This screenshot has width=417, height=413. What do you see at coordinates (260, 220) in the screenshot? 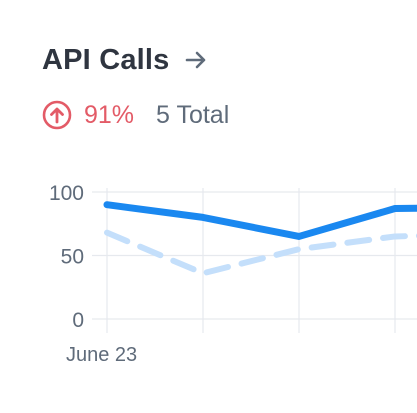
I see `series-line-current` at bounding box center [260, 220].